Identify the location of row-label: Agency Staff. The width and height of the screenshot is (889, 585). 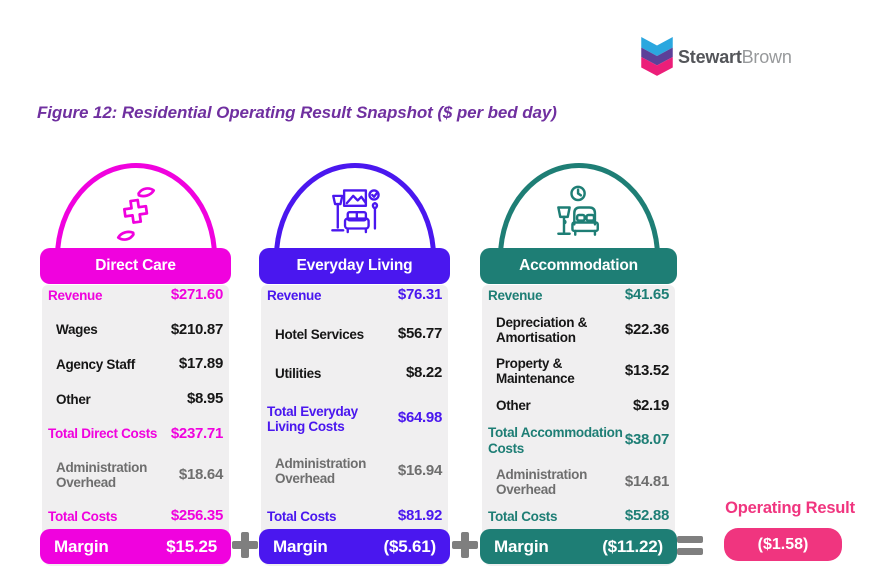
(95, 365).